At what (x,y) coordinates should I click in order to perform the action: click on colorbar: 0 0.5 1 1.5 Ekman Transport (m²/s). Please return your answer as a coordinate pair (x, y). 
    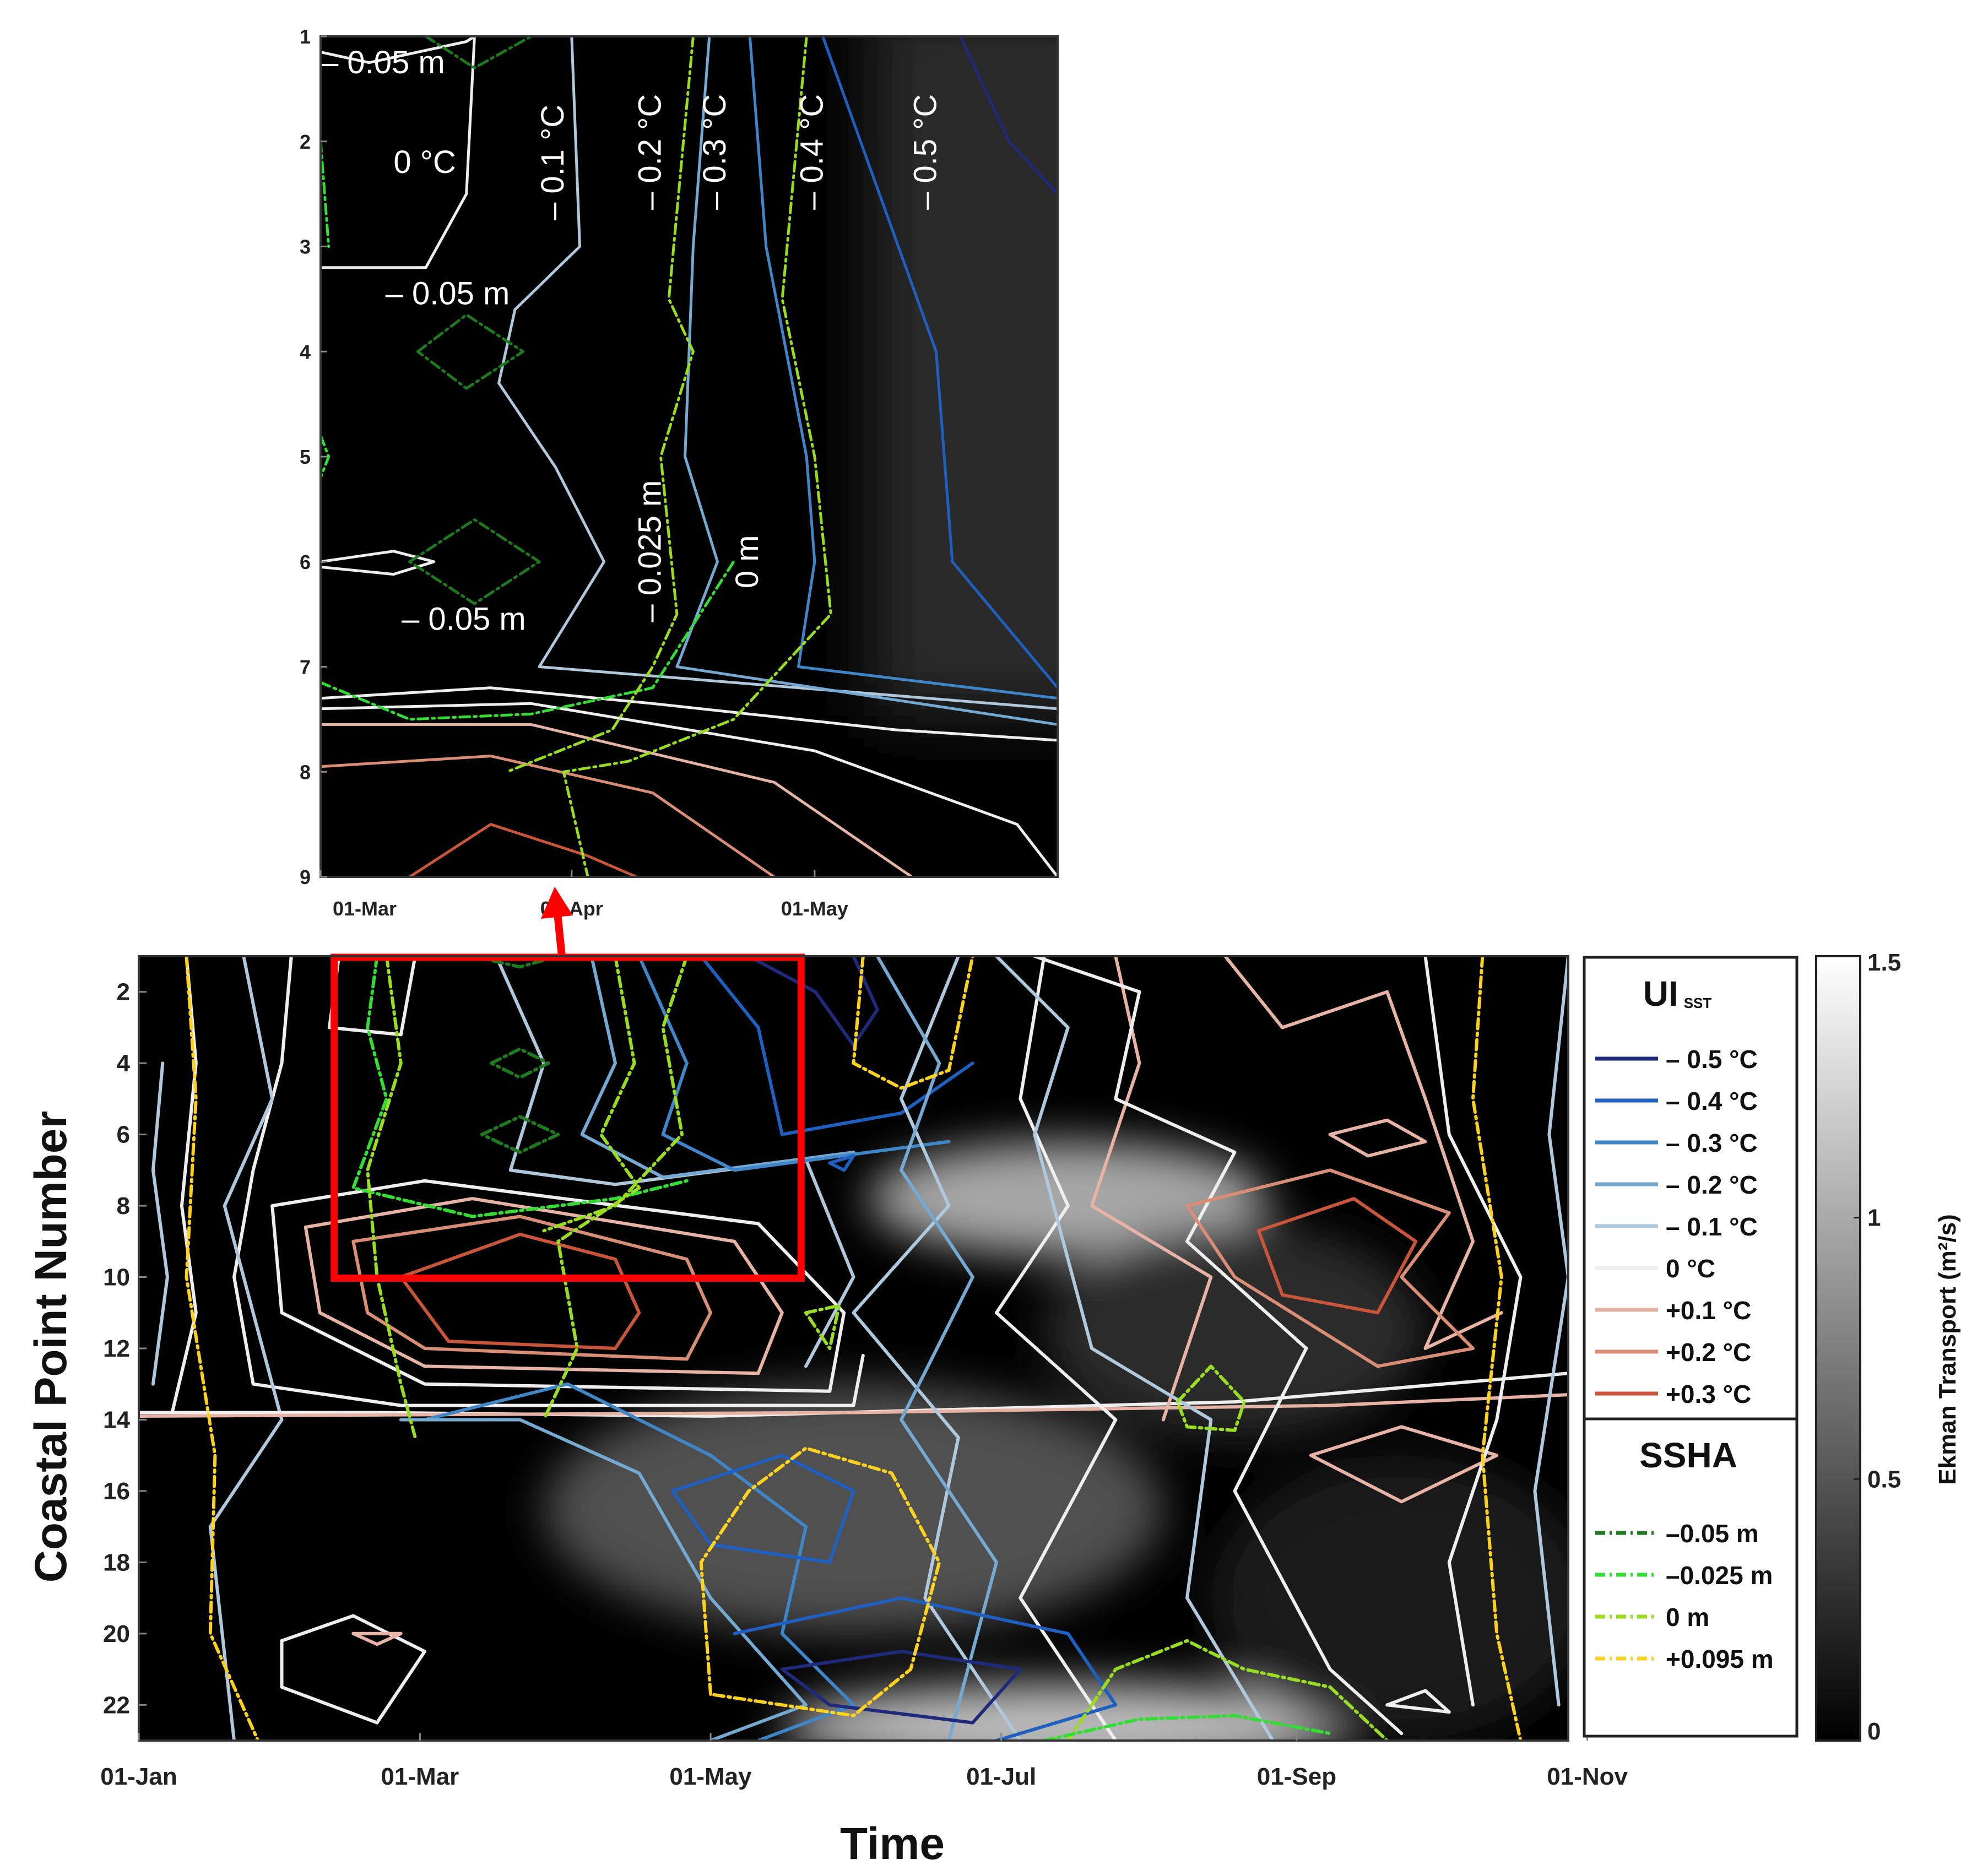
    Looking at the image, I should click on (1888, 1347).